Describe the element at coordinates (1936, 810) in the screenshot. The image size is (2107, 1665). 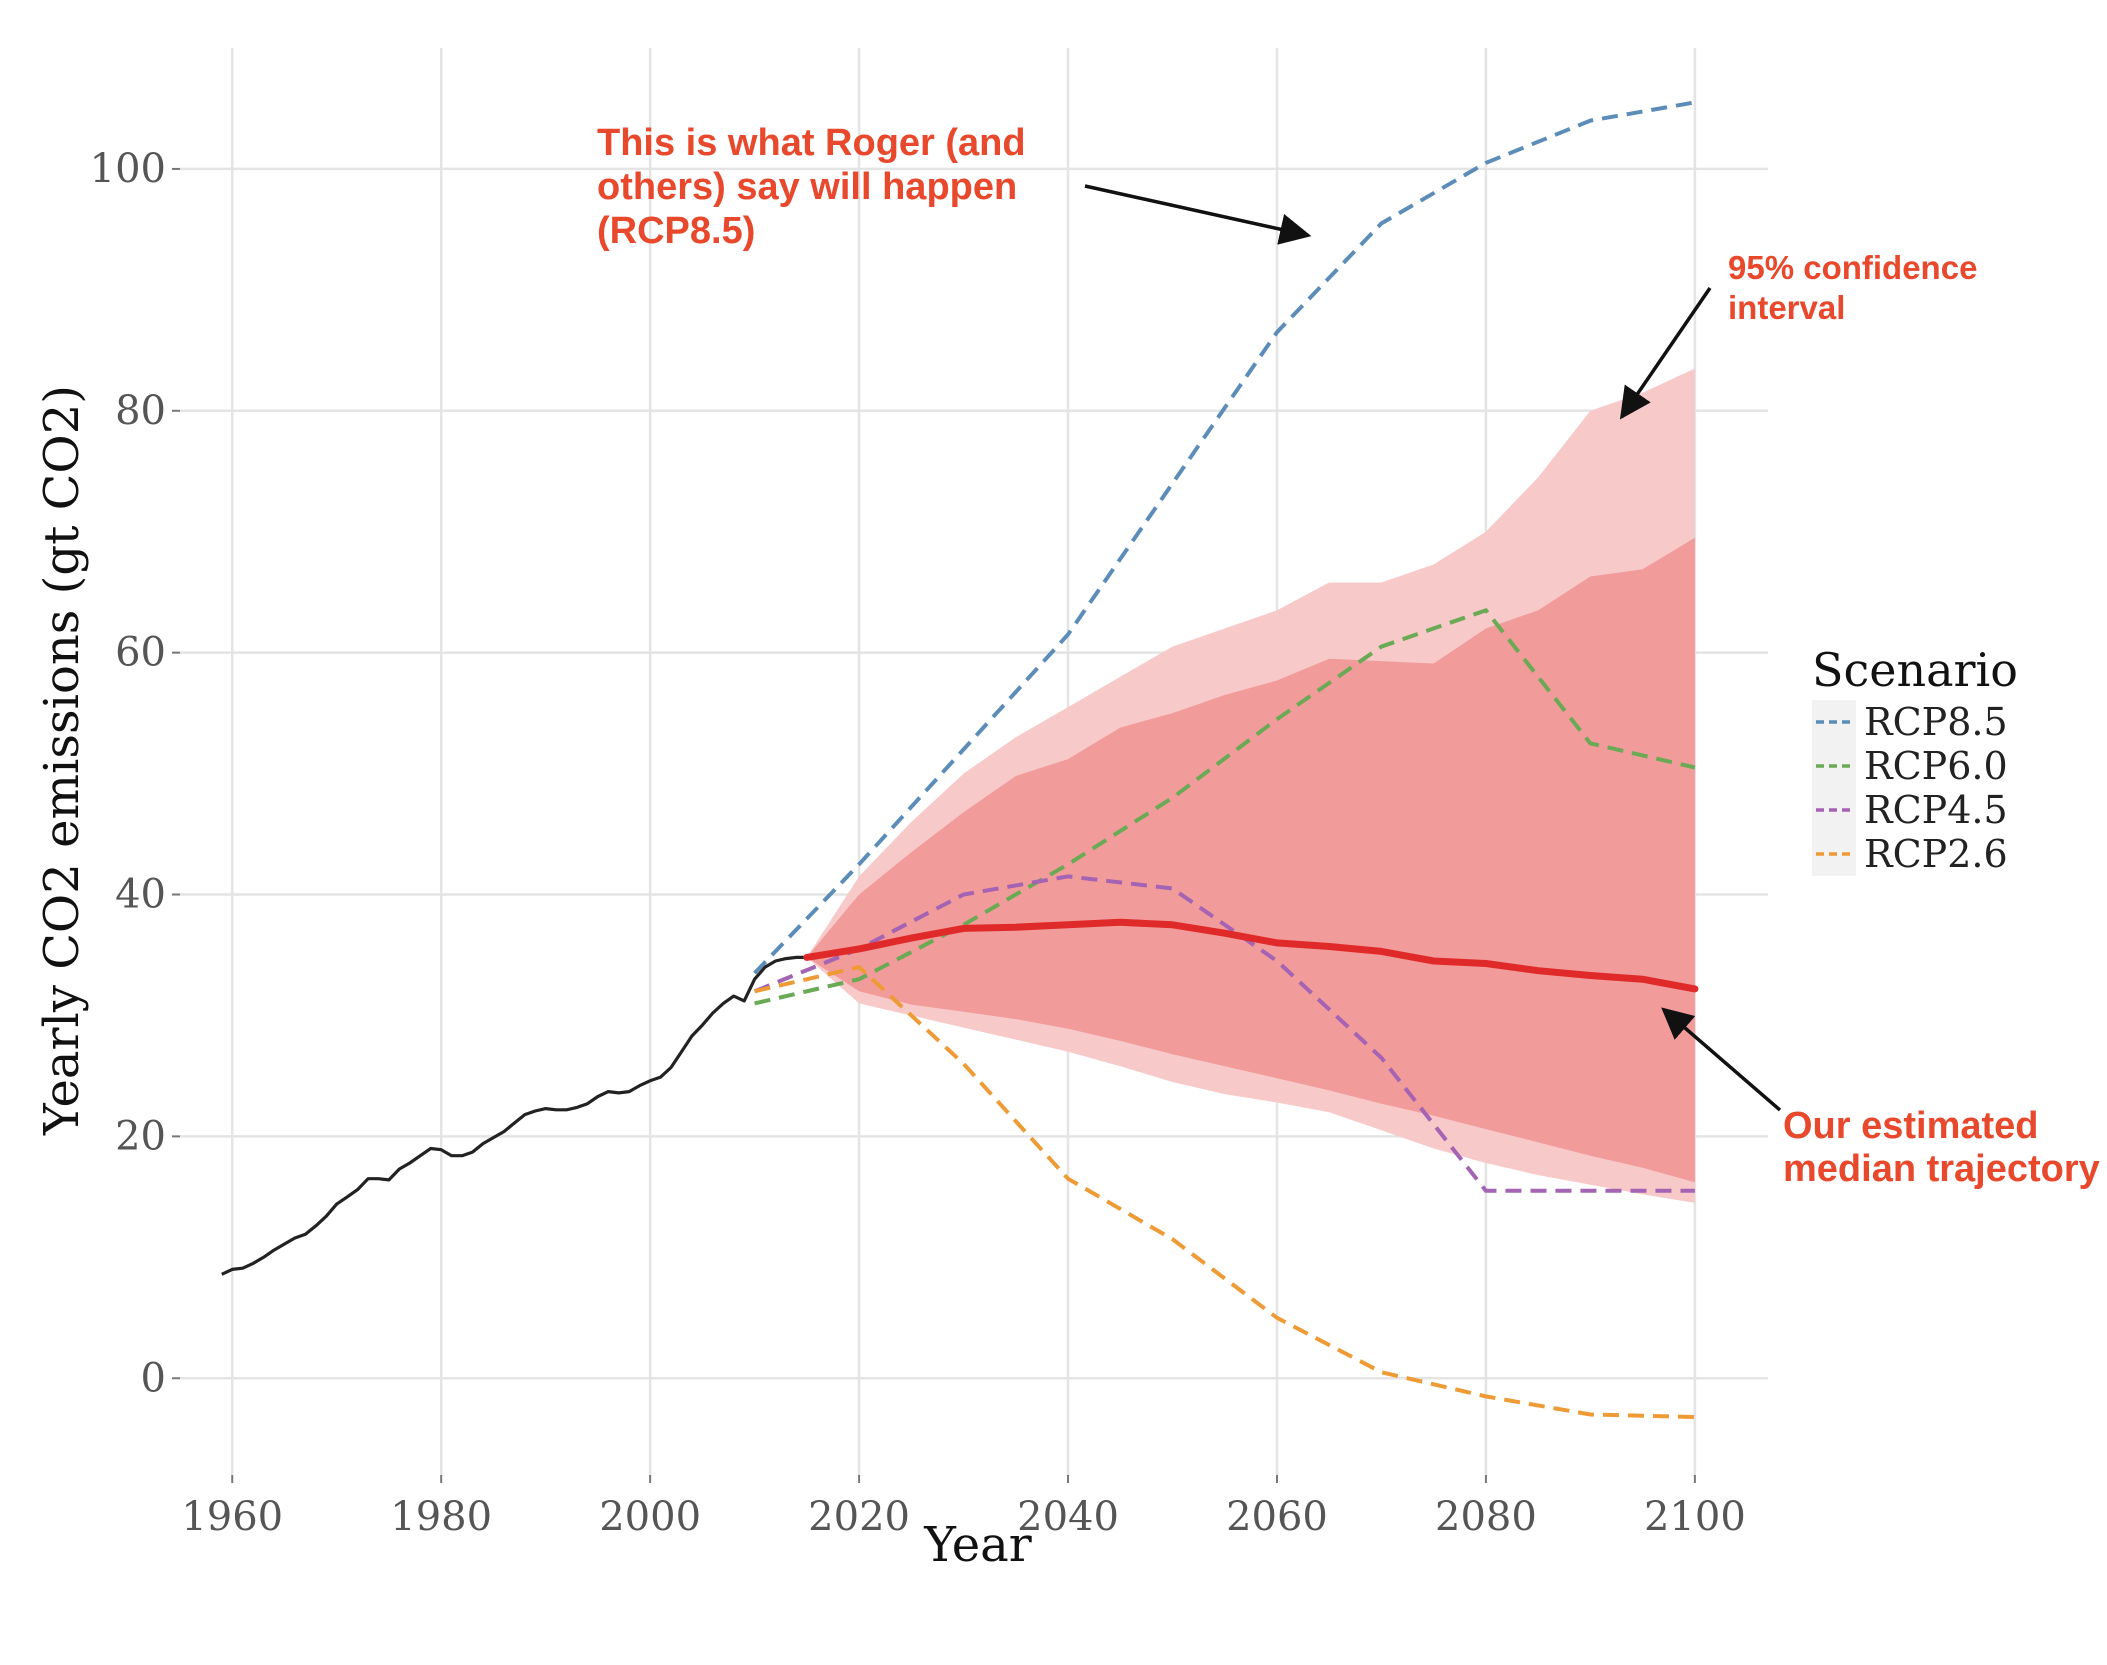
I see `legend-label-2: RCP4.5` at that location.